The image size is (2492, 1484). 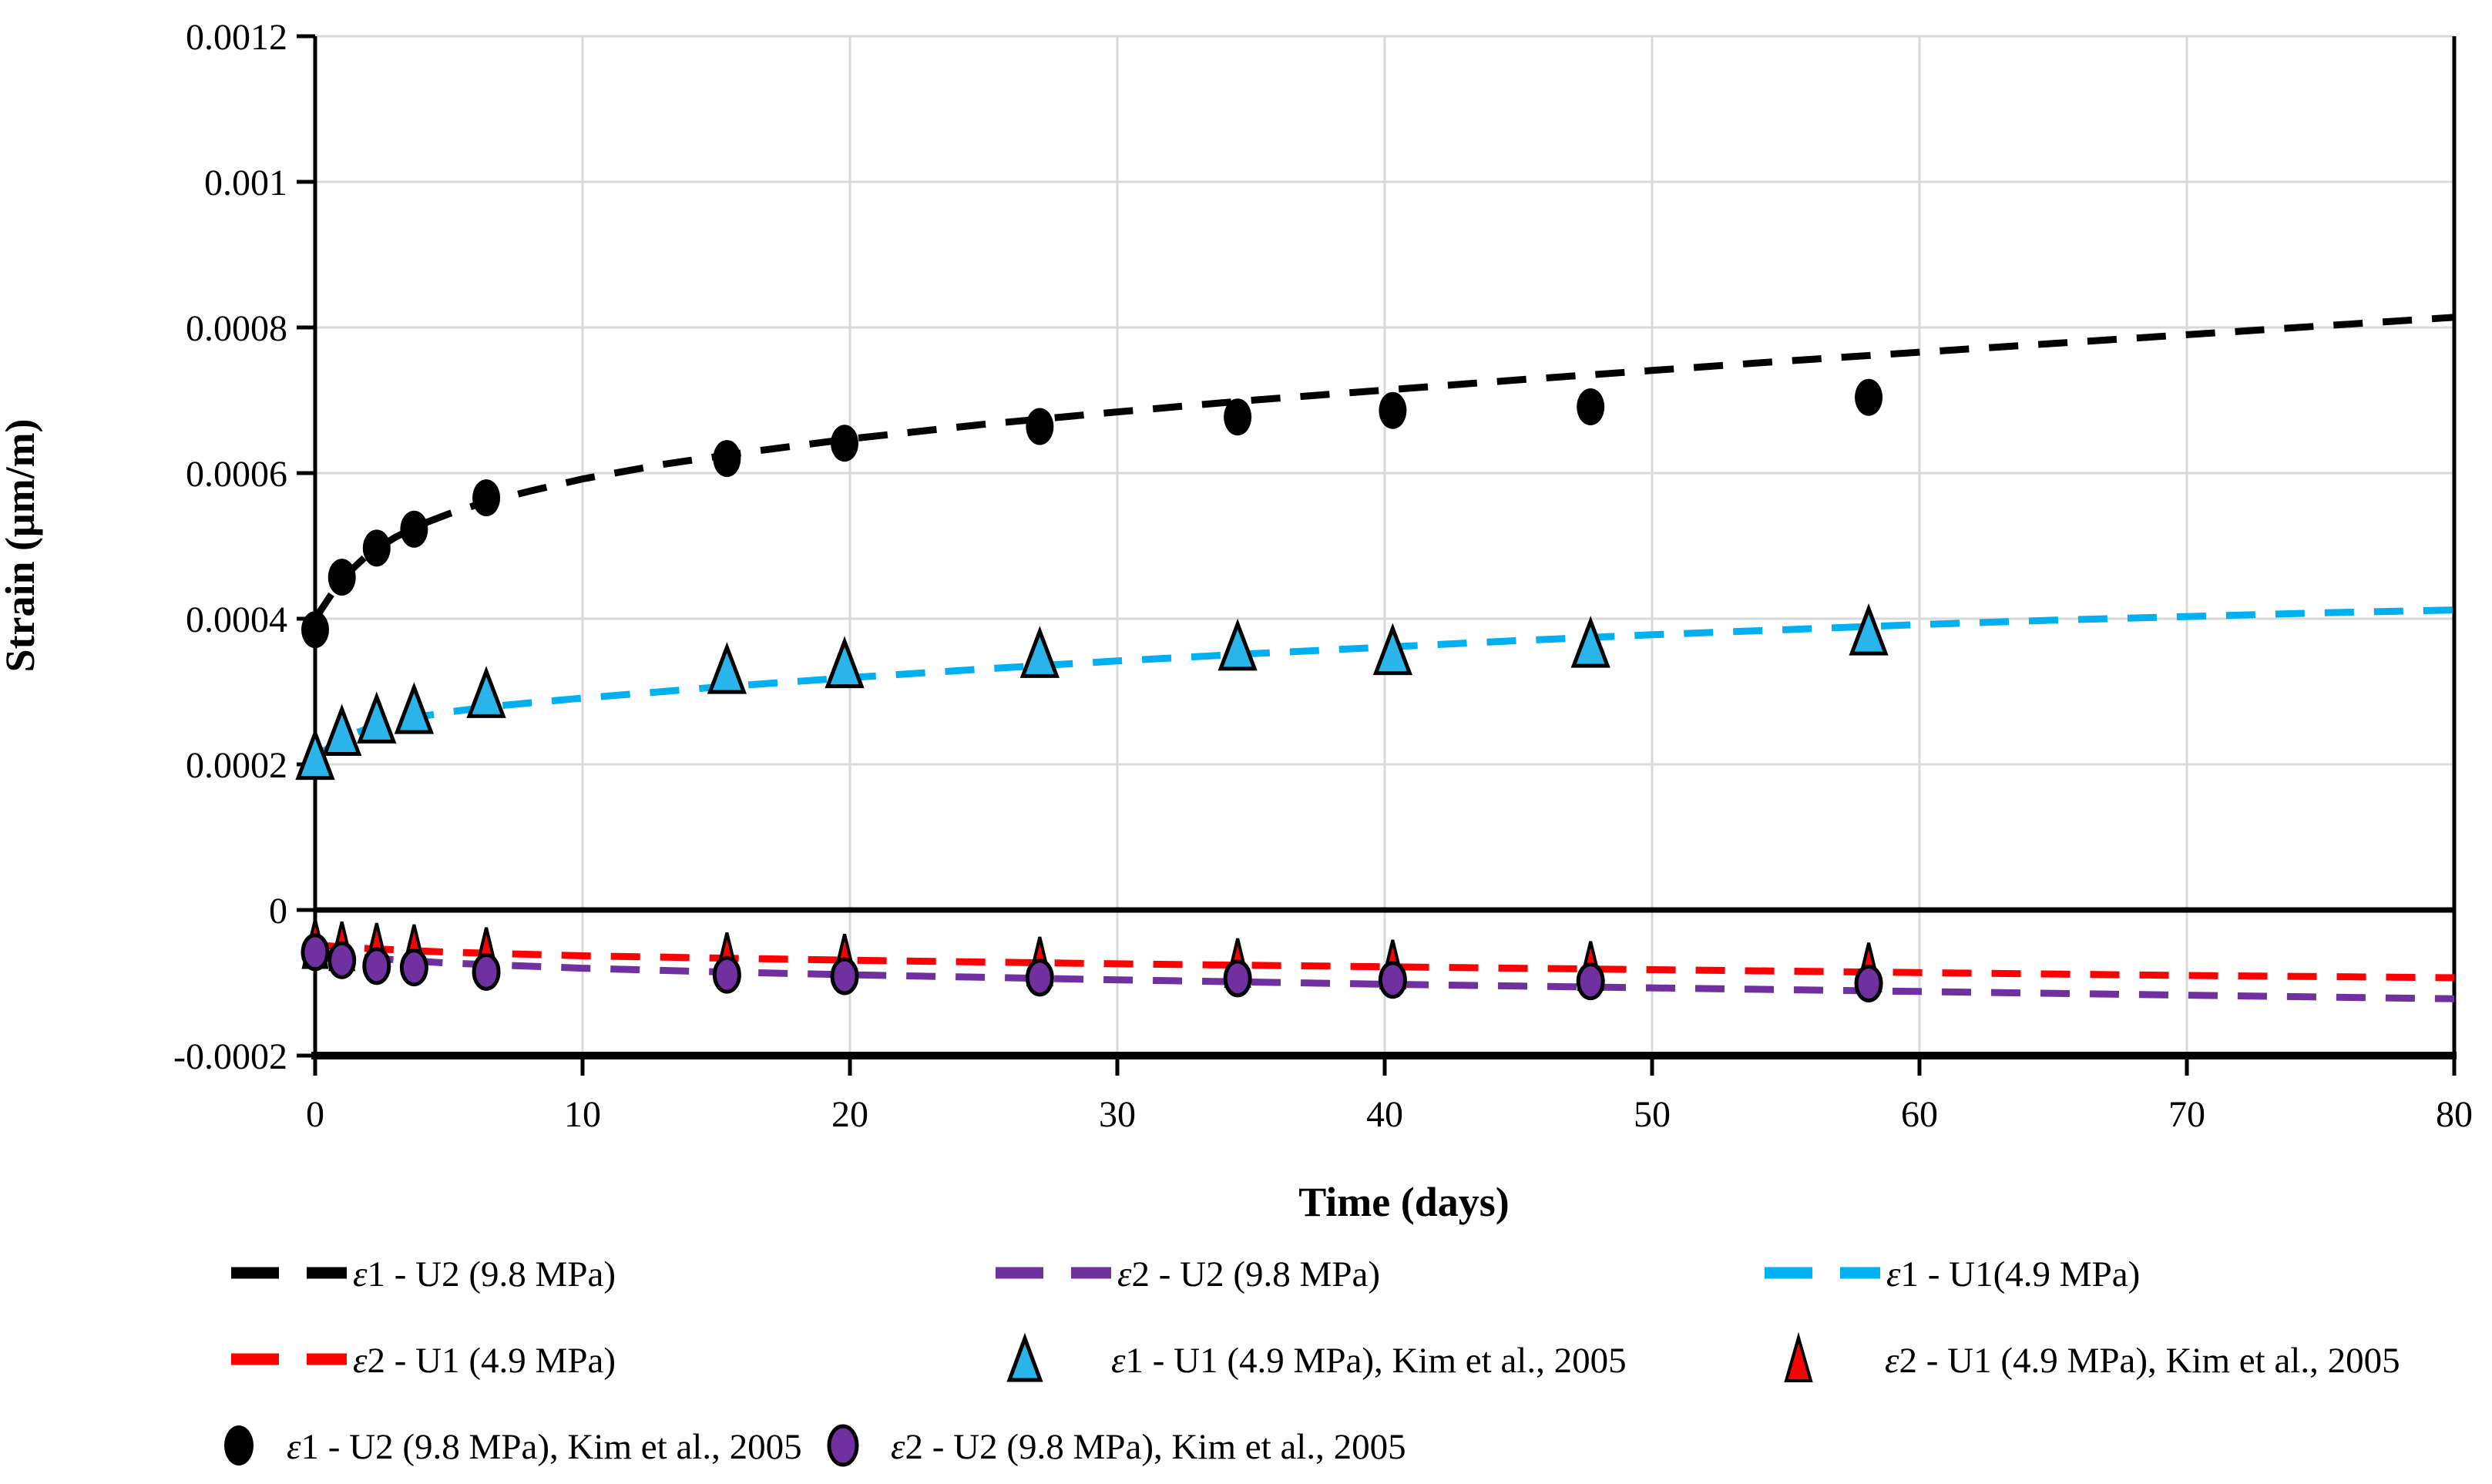 I want to click on legend-label-e1-u1-model: ε1 - U1(4.9 MPa), so click(x=2013, y=1274).